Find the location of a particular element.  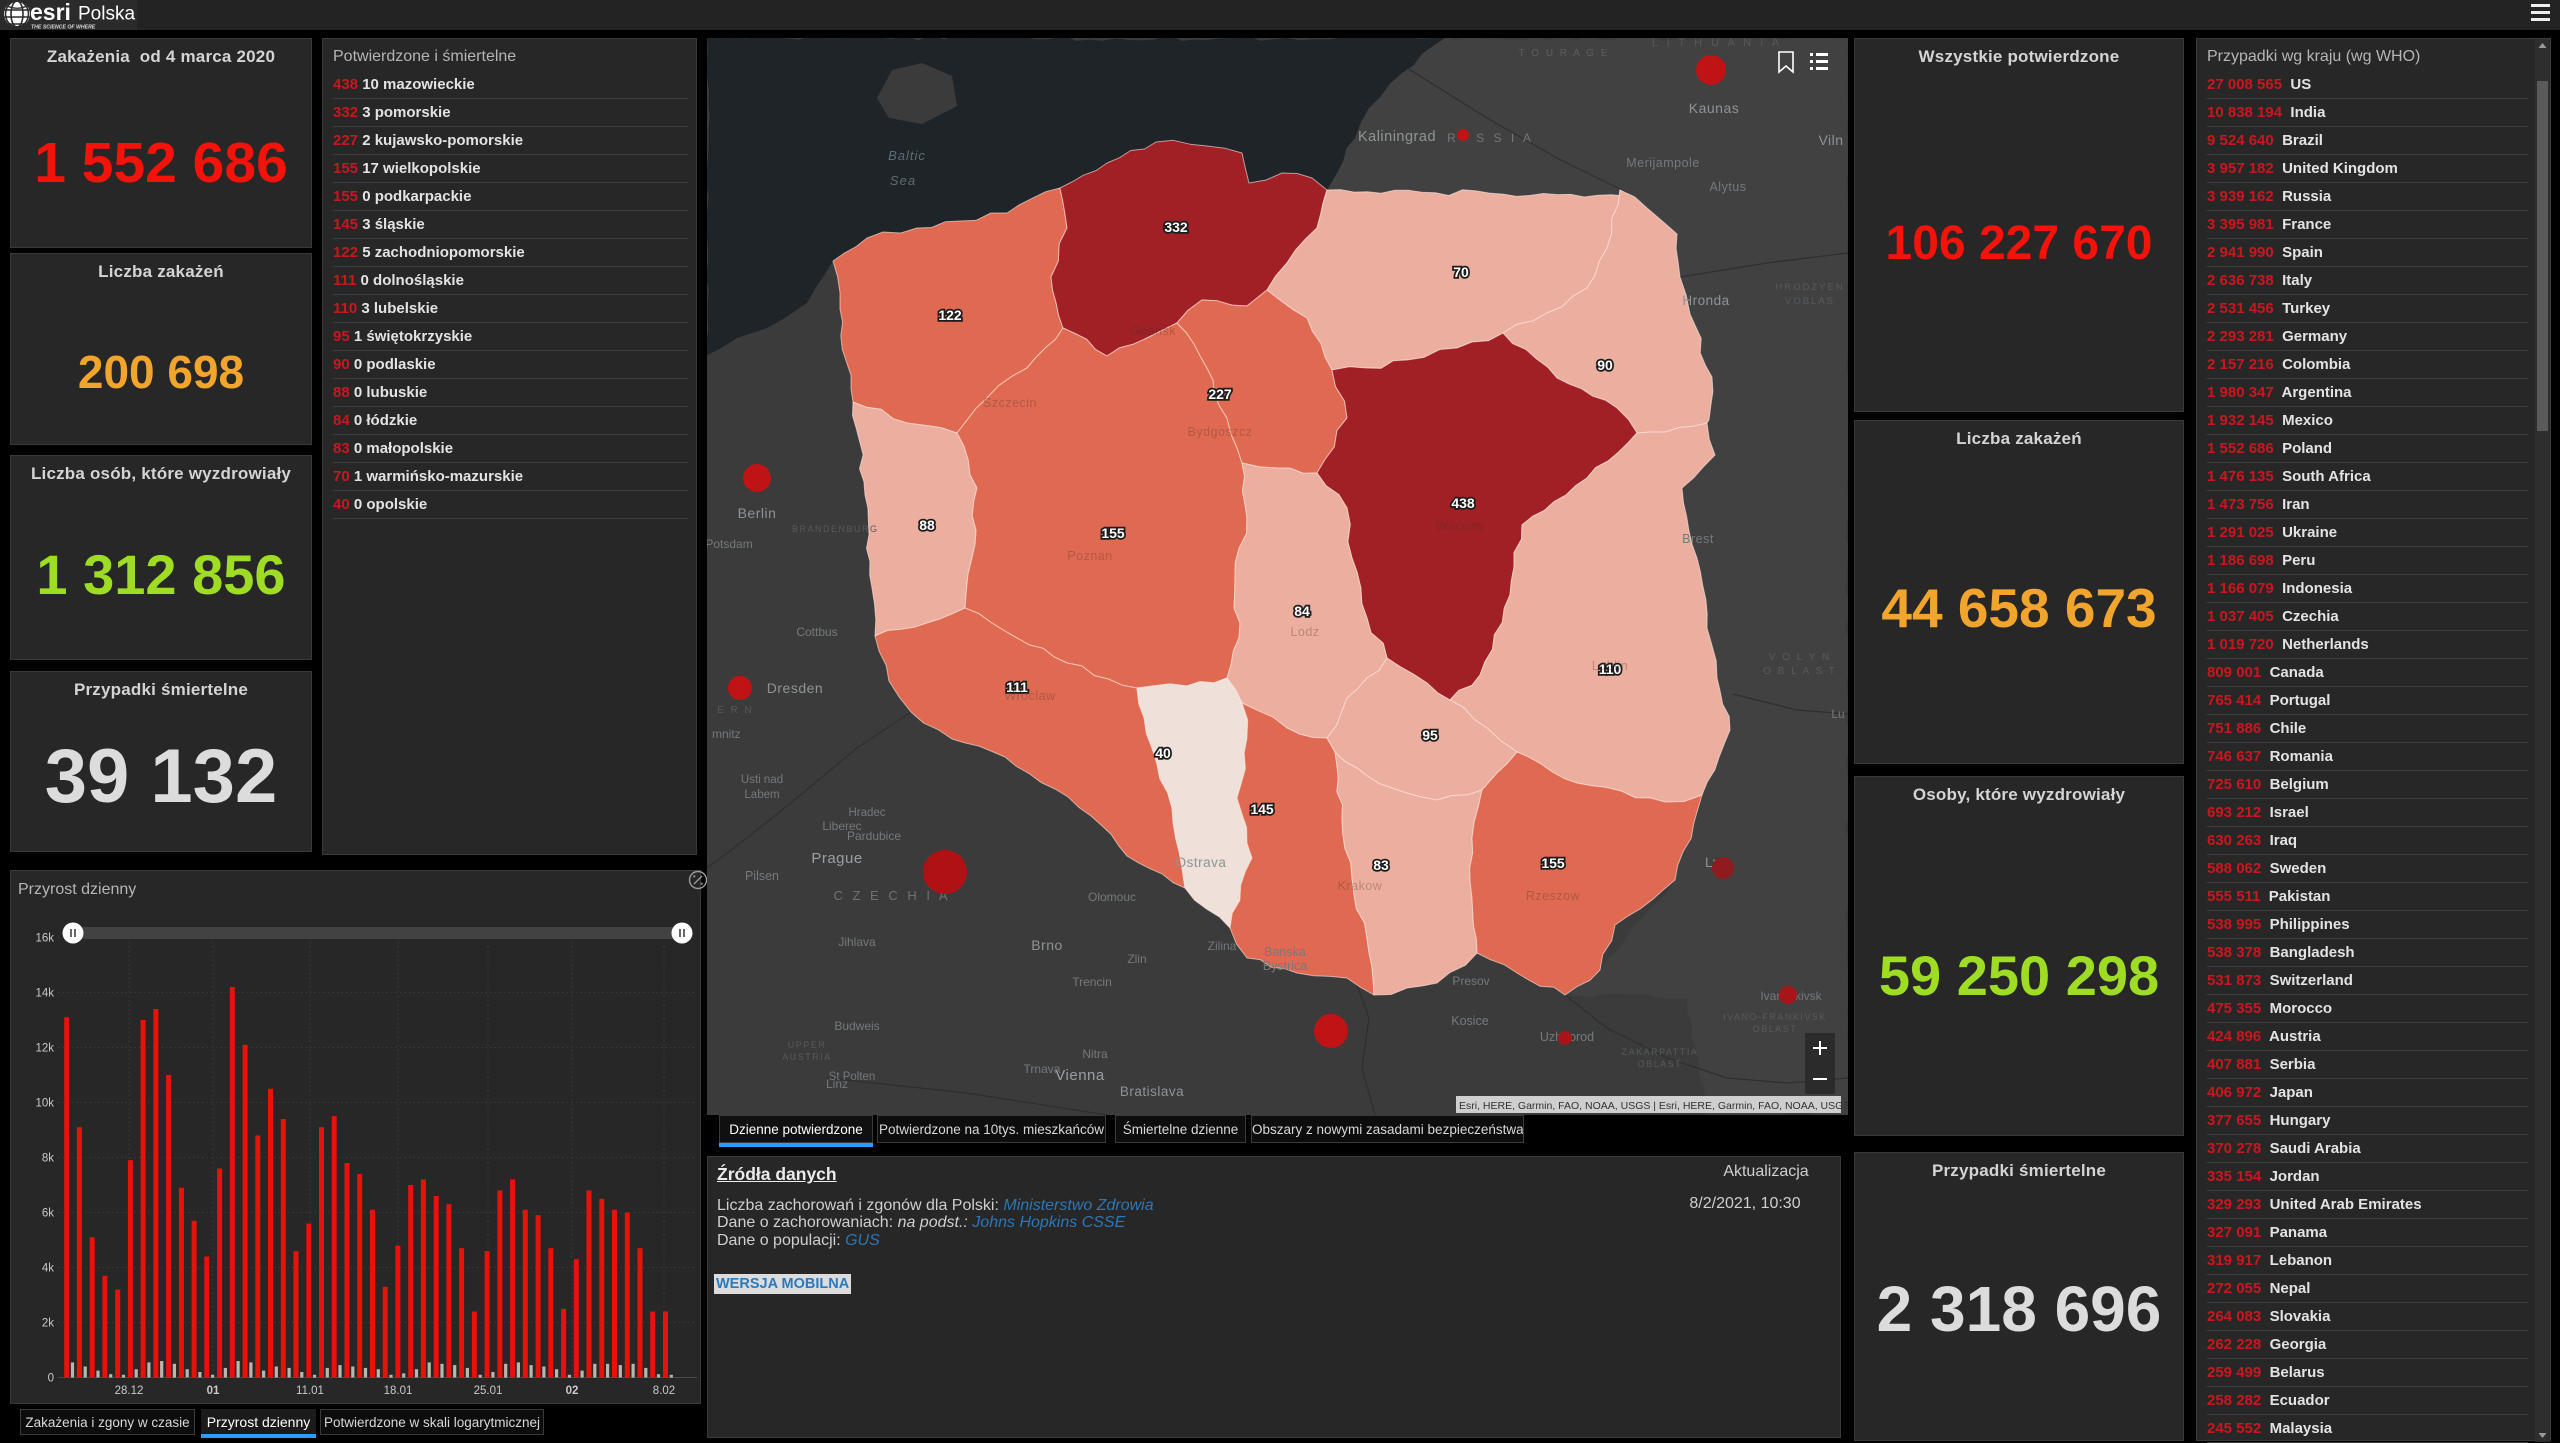

svg-text: 01 is located at coordinates (213, 1391).